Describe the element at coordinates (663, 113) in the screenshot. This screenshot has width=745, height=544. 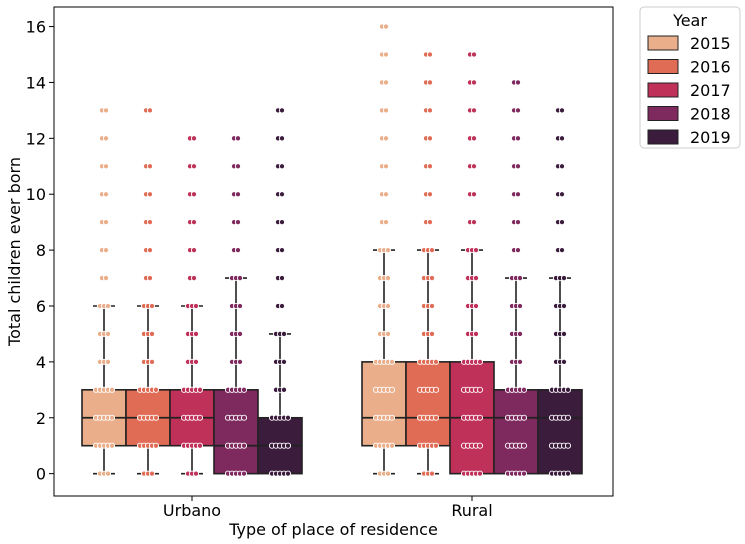
I see `legend-swatch-2018` at that location.